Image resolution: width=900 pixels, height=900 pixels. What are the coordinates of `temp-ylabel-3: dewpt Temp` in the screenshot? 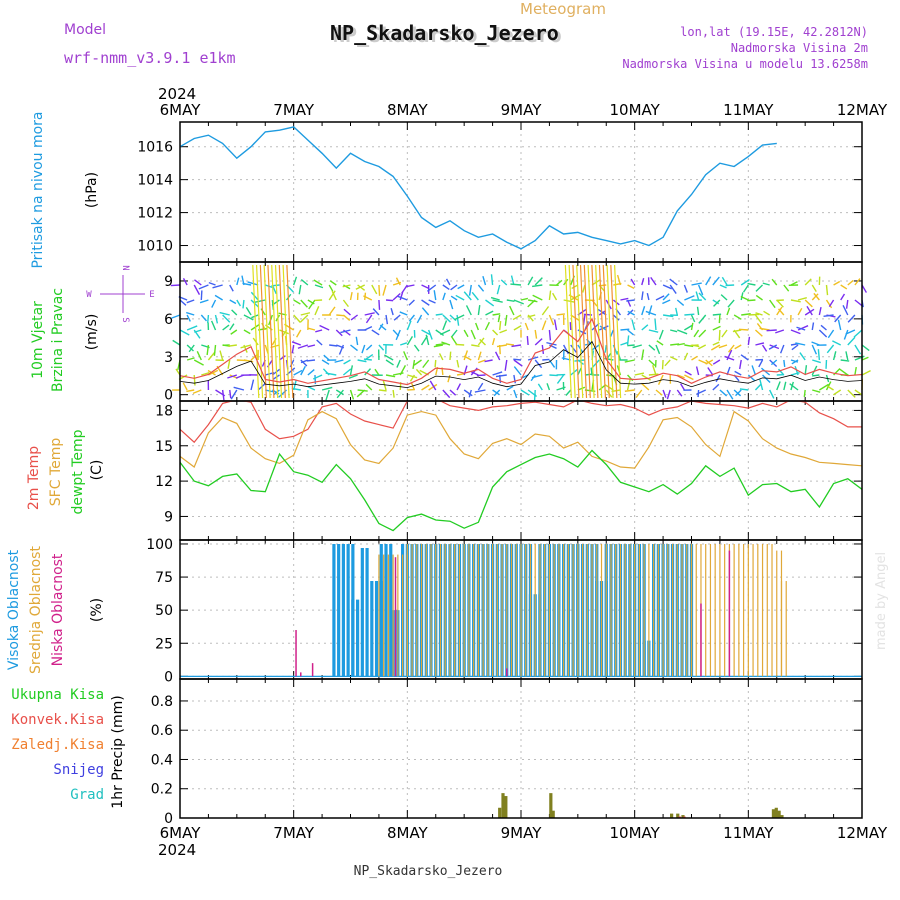 It's located at (78, 471).